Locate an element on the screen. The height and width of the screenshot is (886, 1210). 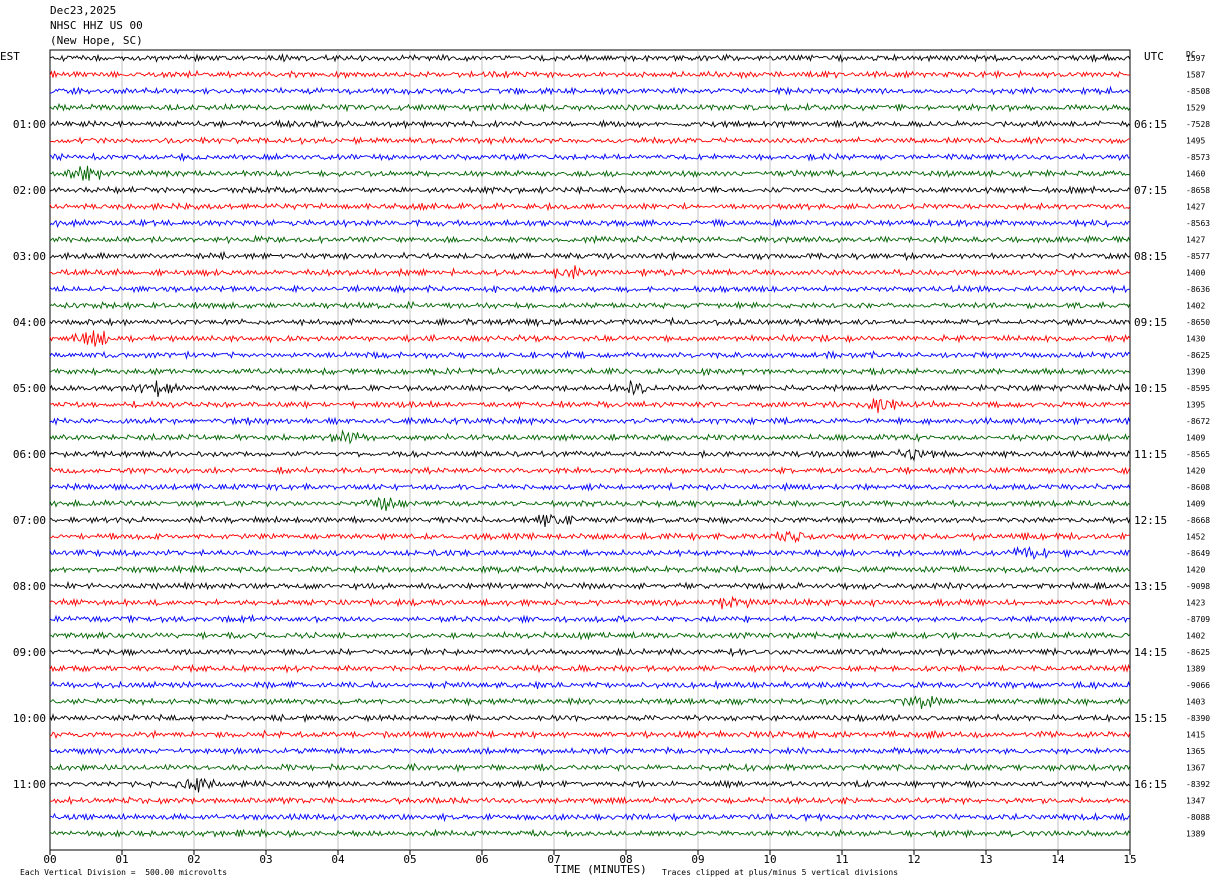
right-hour-label: 11:15 is located at coordinates (1150, 454).